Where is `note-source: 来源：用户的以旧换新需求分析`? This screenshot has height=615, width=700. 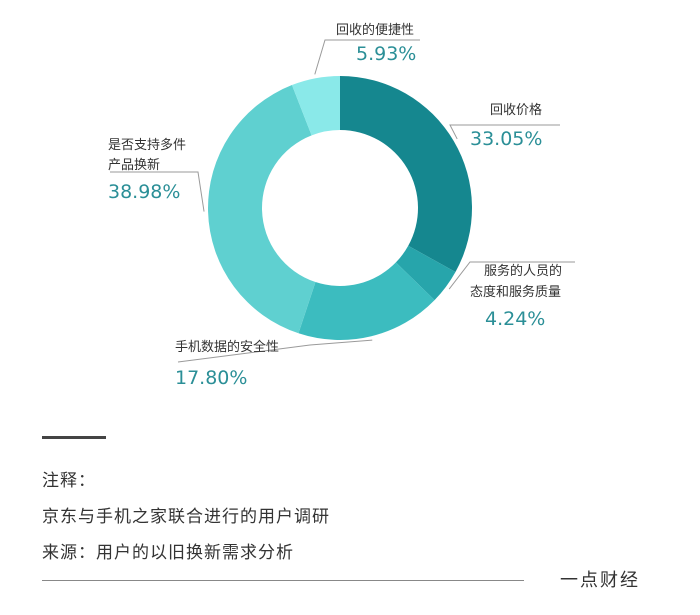 note-source: 来源：用户的以旧换新需求分析 is located at coordinates (168, 553).